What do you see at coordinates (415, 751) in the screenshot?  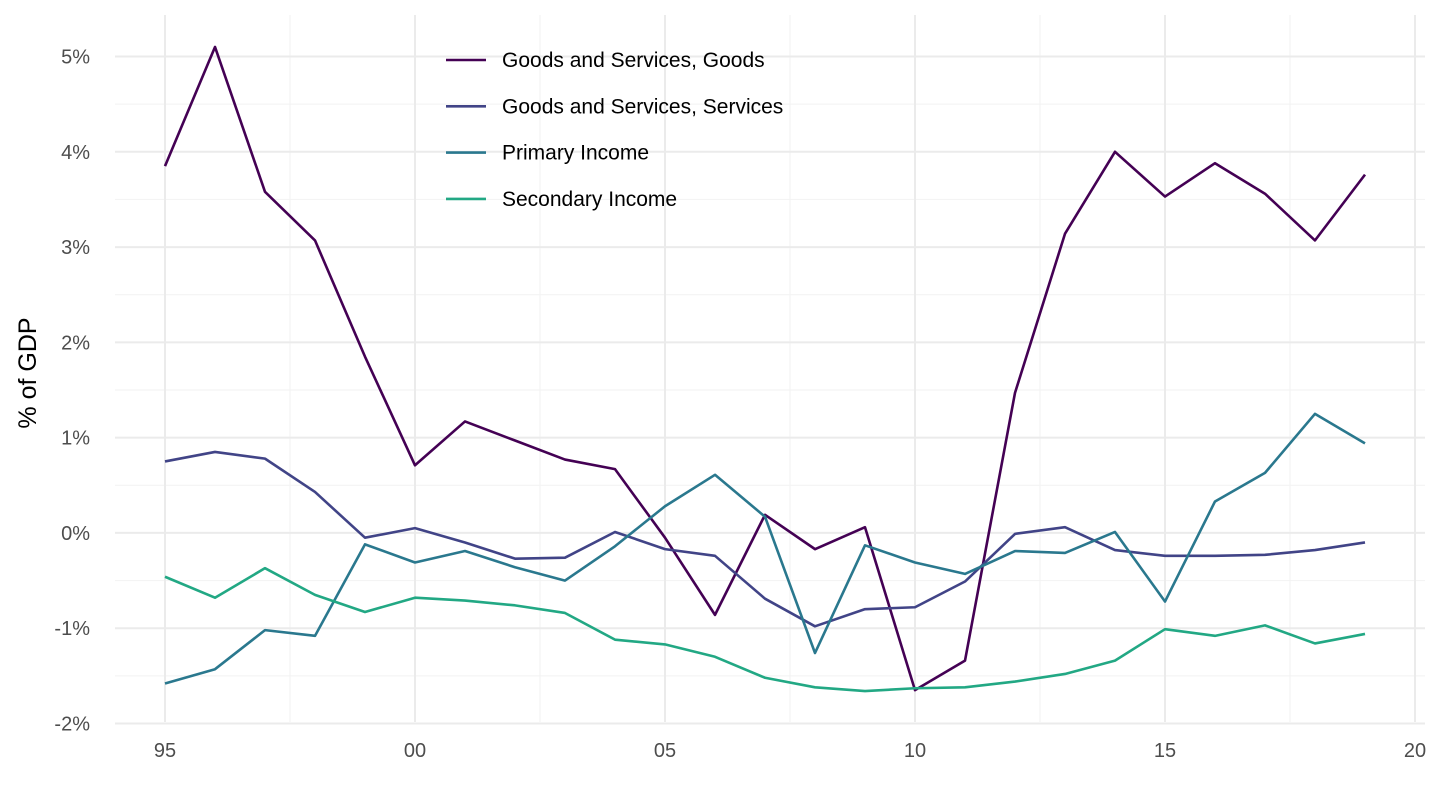 I see `x-tick-label: 00` at bounding box center [415, 751].